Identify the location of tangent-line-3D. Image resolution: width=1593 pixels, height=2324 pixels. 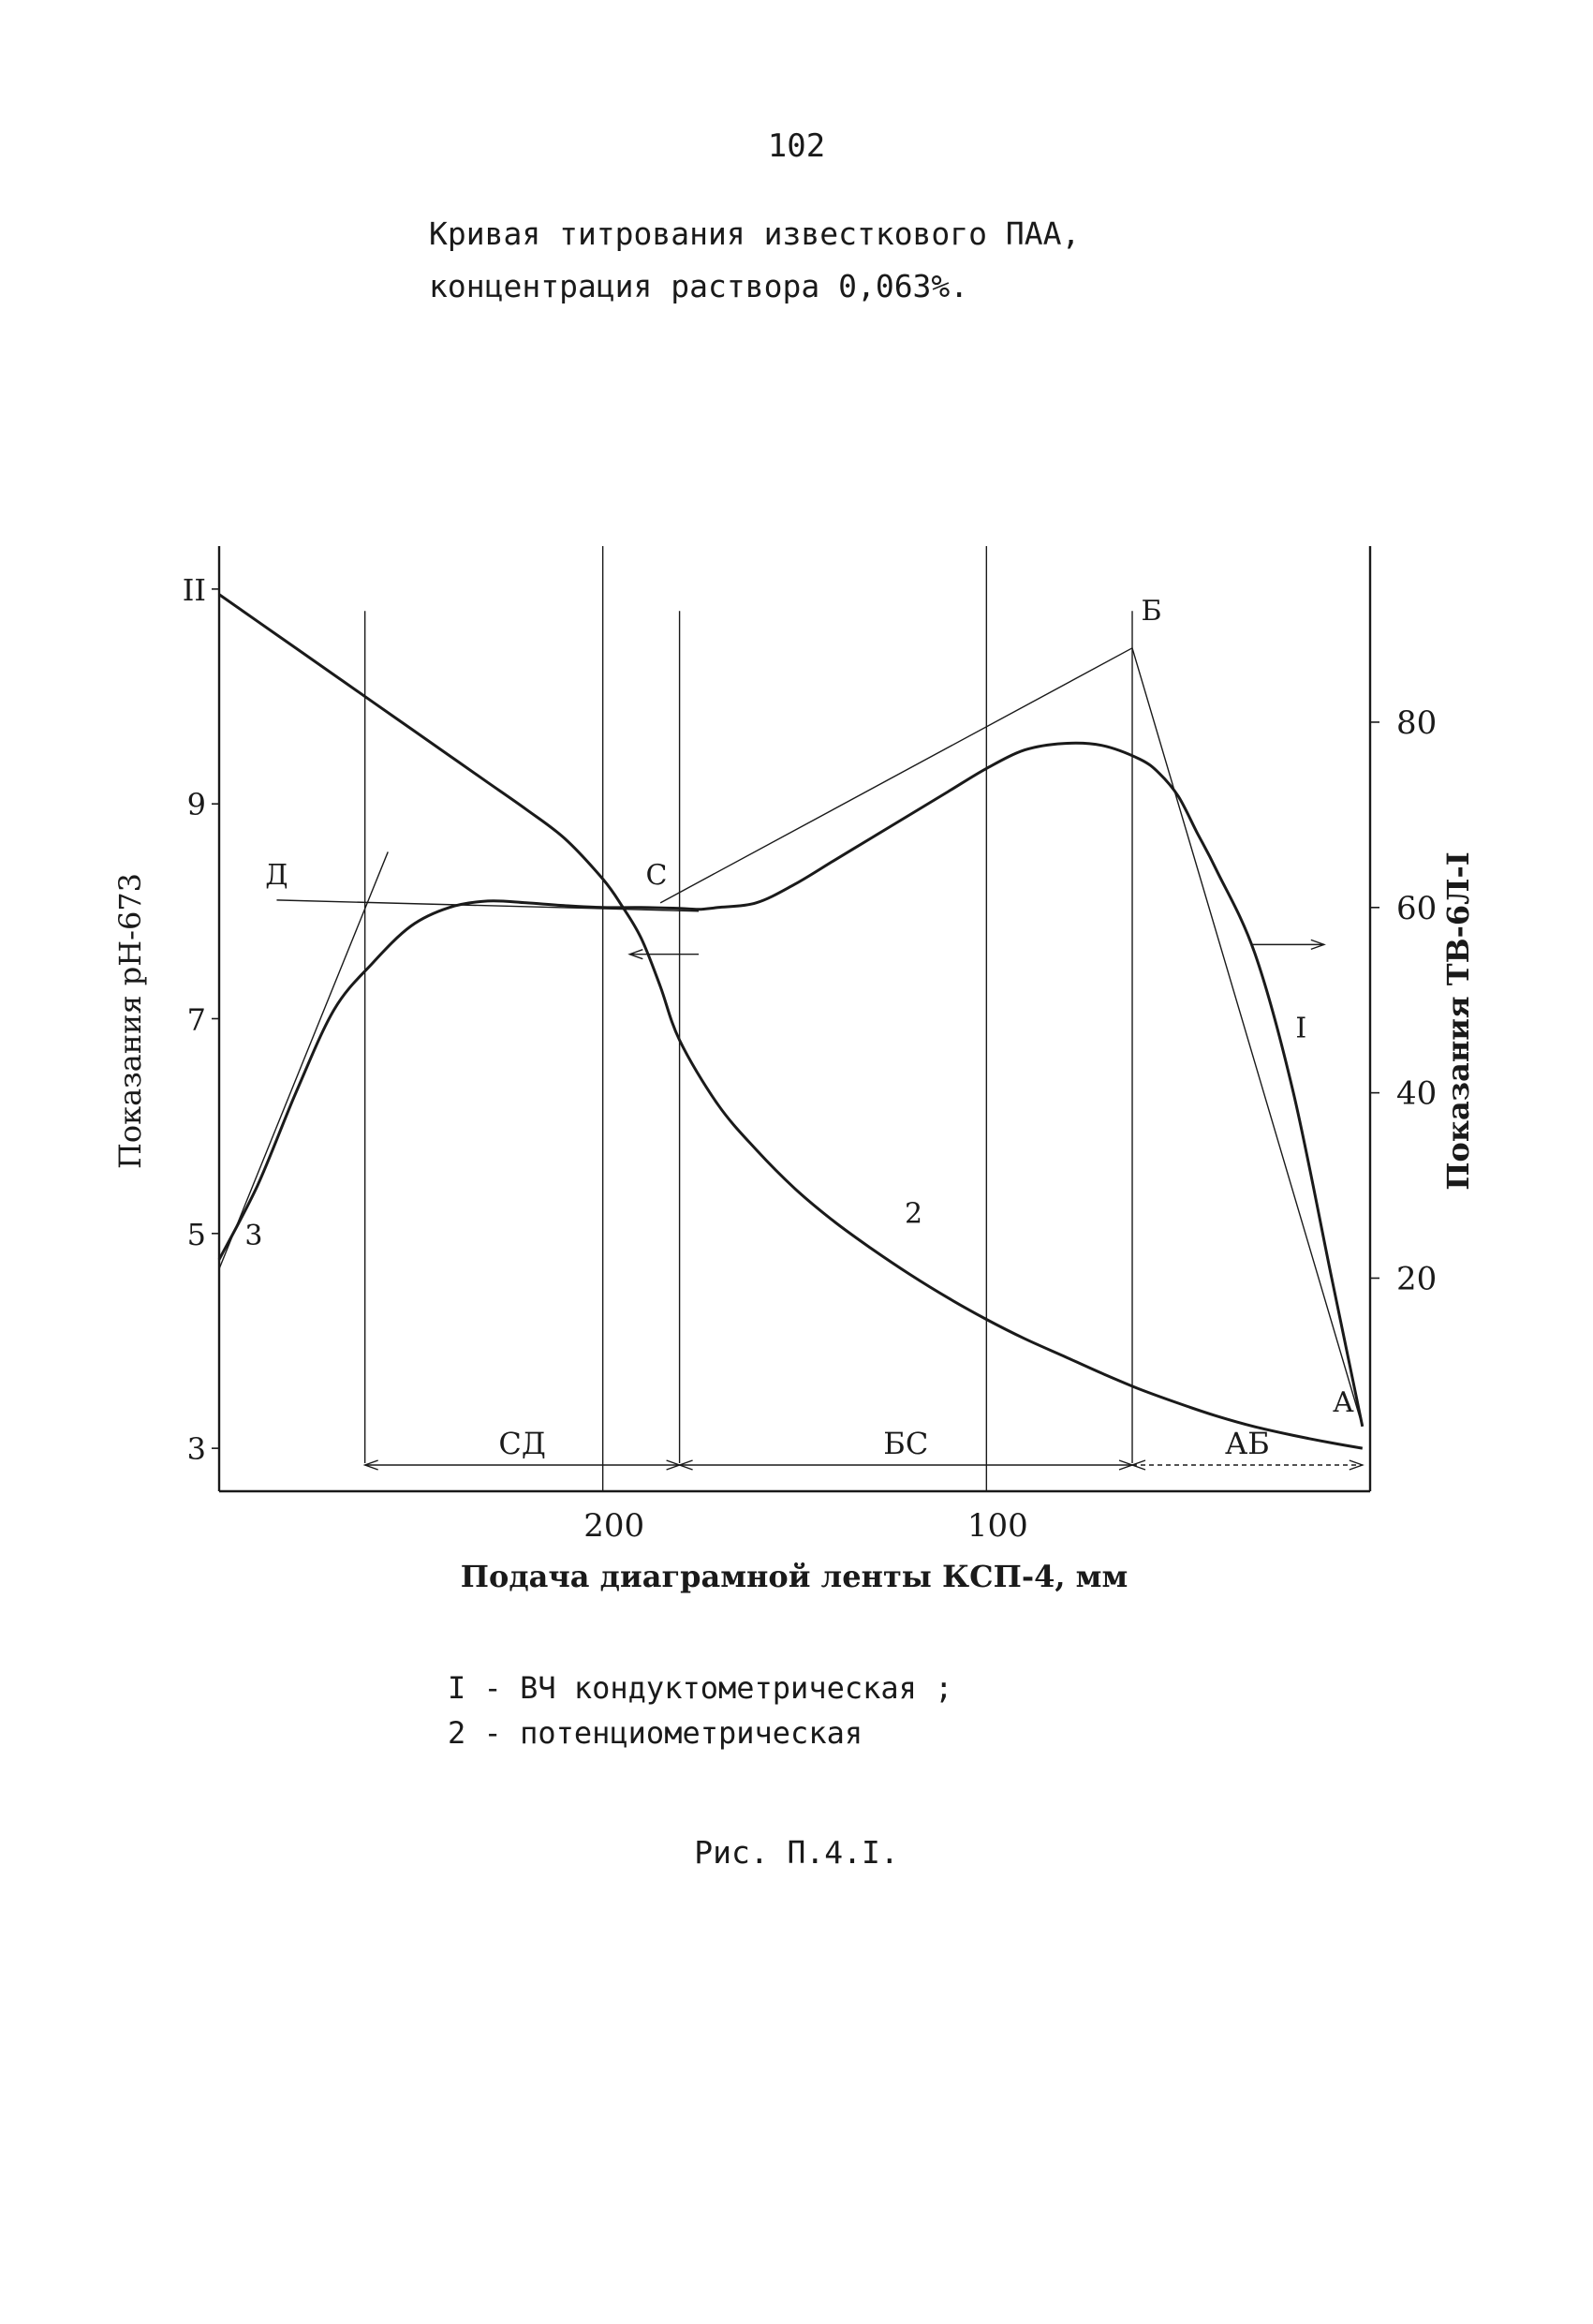
(303, 1060).